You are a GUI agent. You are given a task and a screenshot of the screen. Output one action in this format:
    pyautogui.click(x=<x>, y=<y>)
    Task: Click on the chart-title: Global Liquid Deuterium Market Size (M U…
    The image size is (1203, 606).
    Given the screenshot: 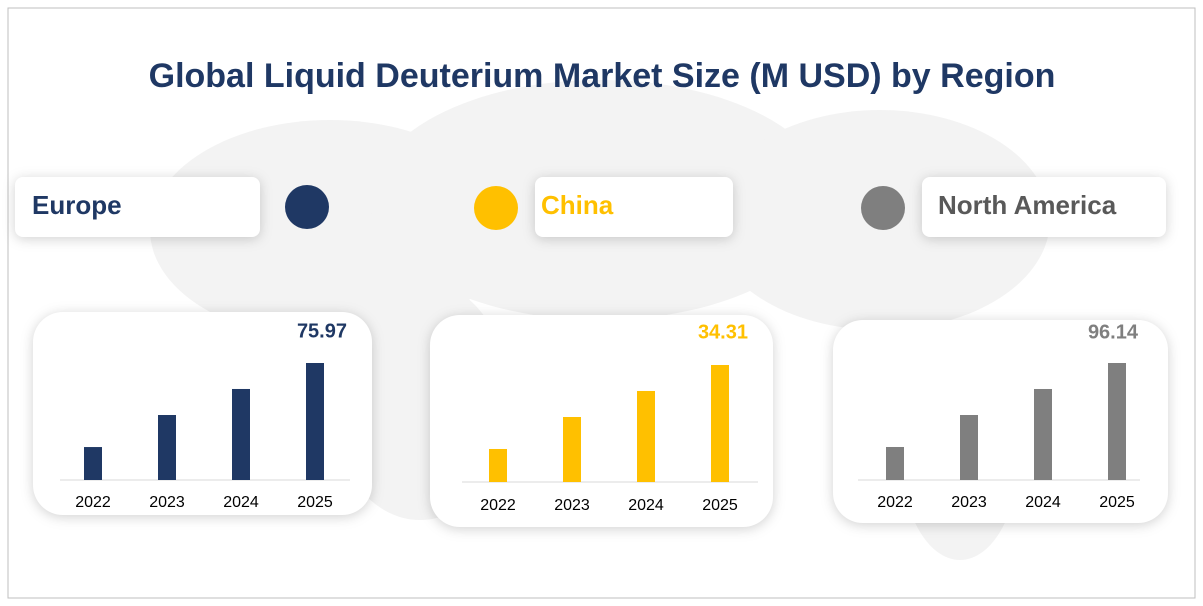 What is the action you would take?
    pyautogui.click(x=602, y=76)
    